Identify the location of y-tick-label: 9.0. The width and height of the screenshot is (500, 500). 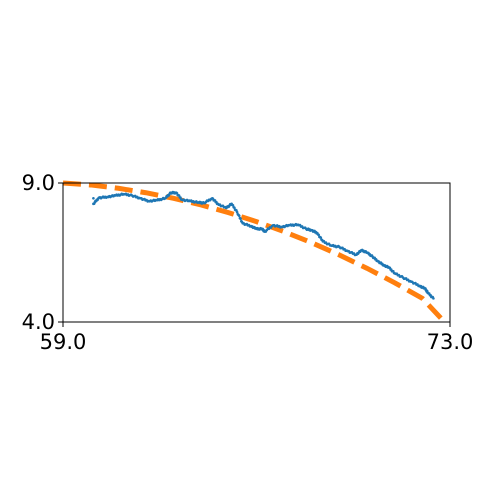
(38, 183).